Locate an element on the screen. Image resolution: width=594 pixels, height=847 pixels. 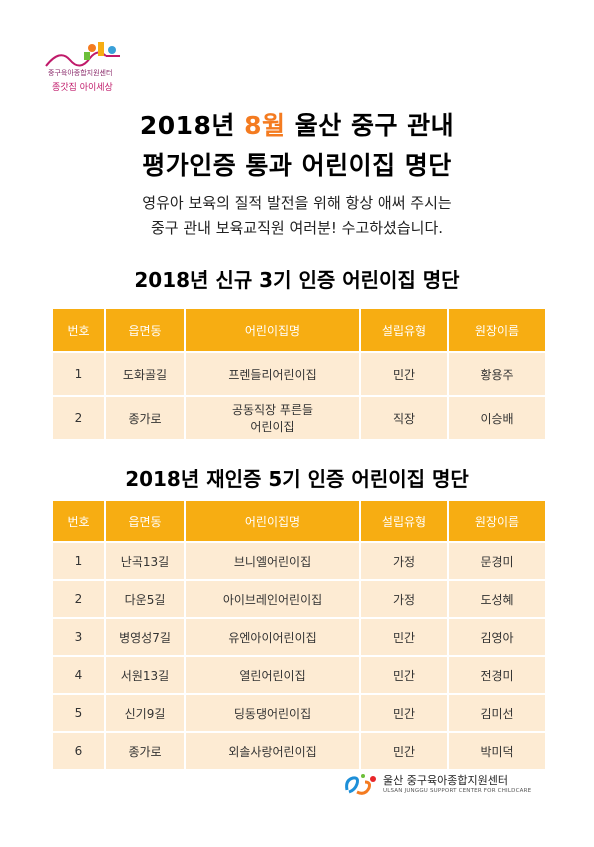
table-row: 6 종가로 외솔사랑어린이집 민간 박미덕 is located at coordinates (299, 750).